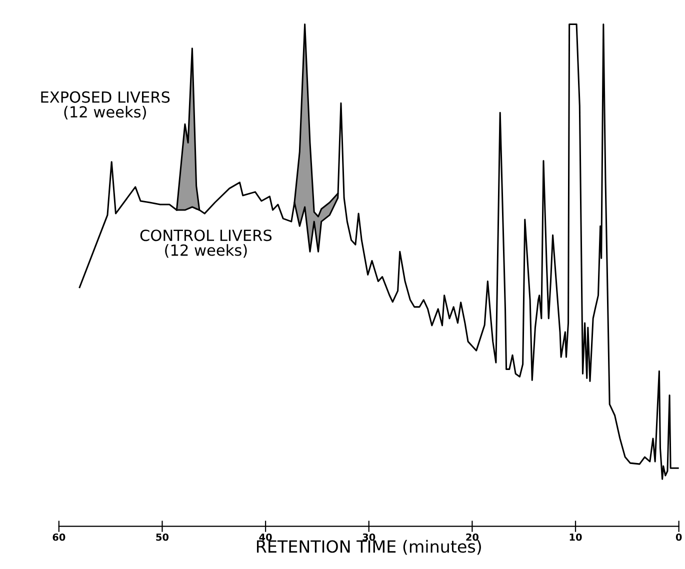  I want to click on series-label: CONTROL LIVERS (12 weeks), so click(206, 244).